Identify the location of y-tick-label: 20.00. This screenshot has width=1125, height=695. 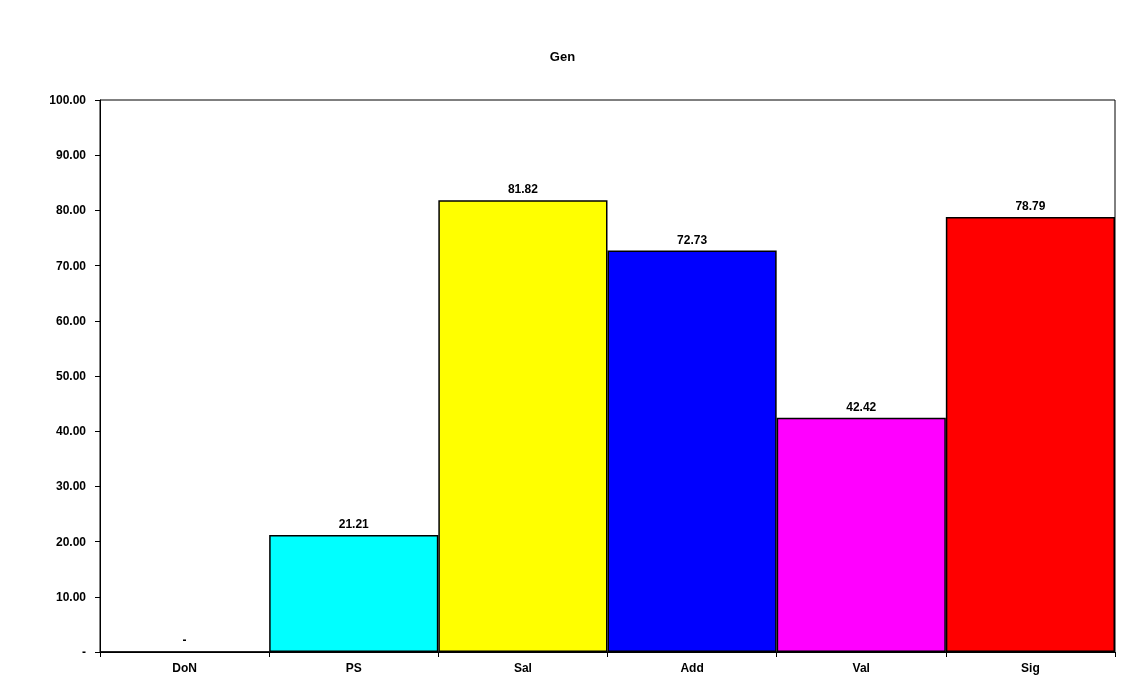
(71, 541).